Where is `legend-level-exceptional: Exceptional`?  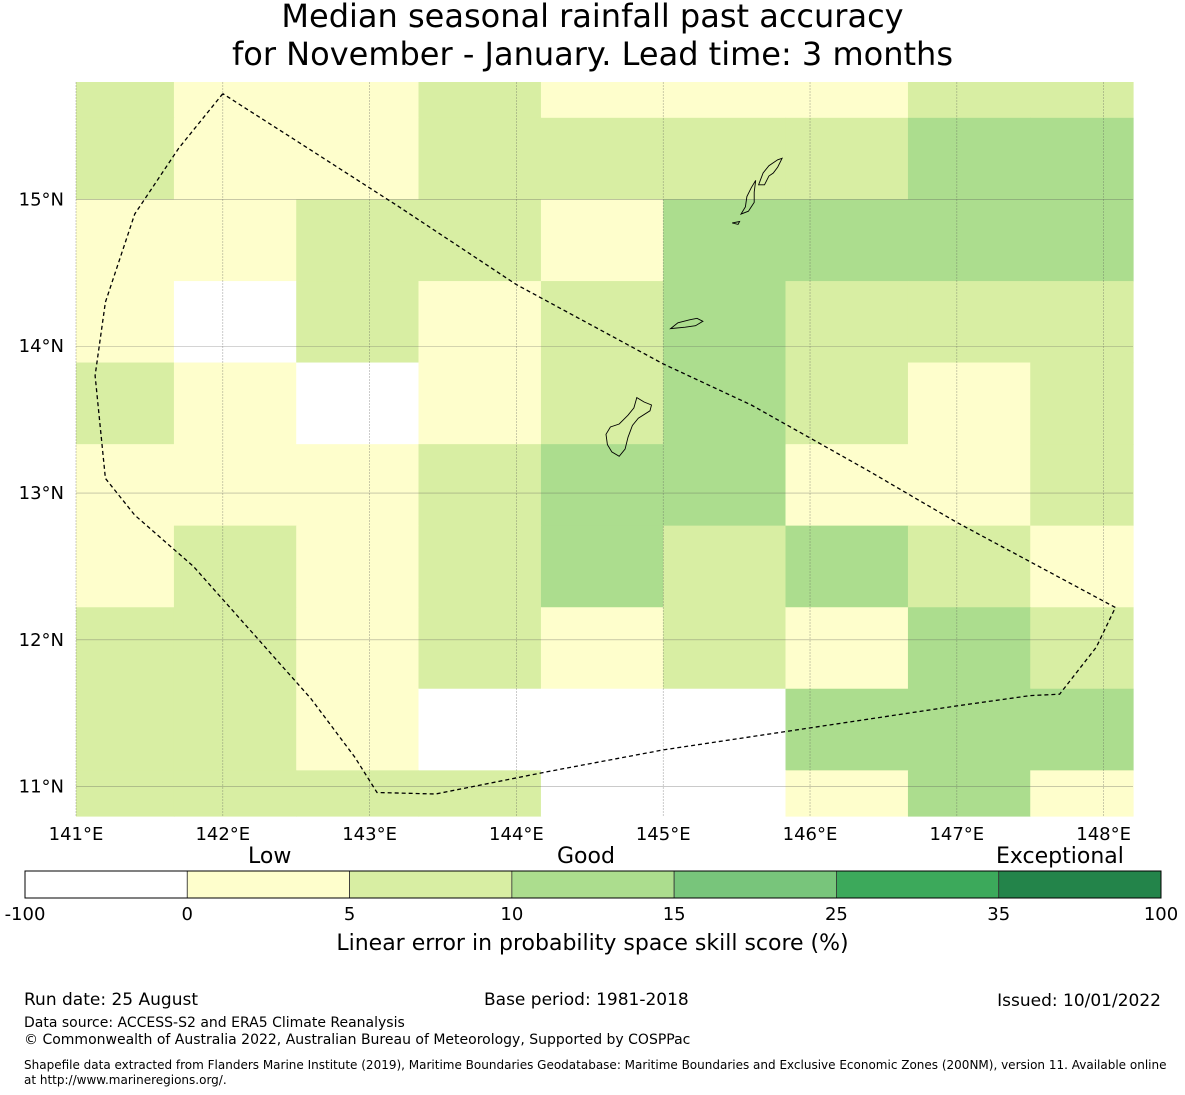 legend-level-exceptional: Exceptional is located at coordinates (1060, 856).